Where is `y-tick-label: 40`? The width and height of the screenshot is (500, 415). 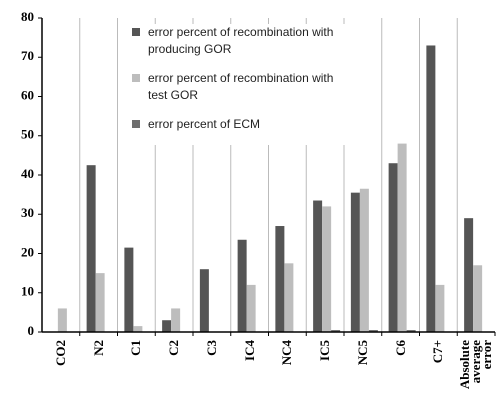 y-tick-label: 40 is located at coordinates (27, 173).